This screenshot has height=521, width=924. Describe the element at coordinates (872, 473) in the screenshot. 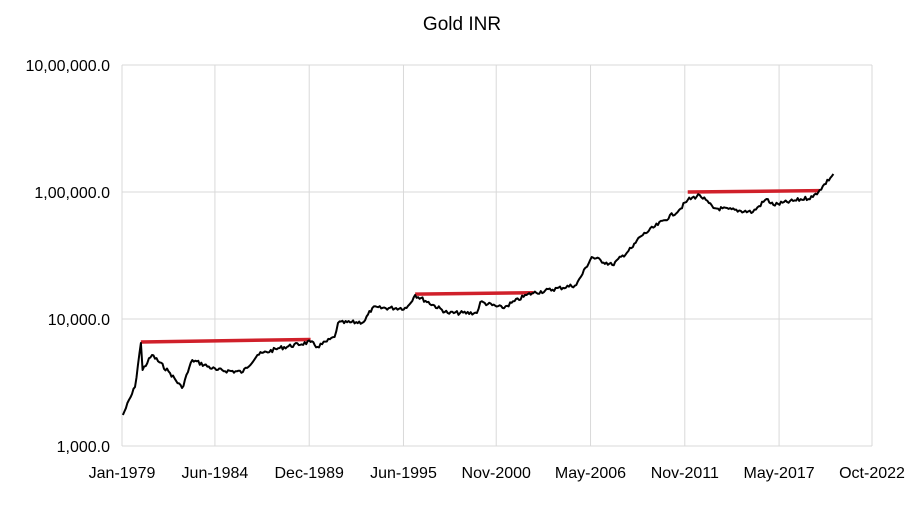

I see `x-tick-label: Oct-2022` at that location.